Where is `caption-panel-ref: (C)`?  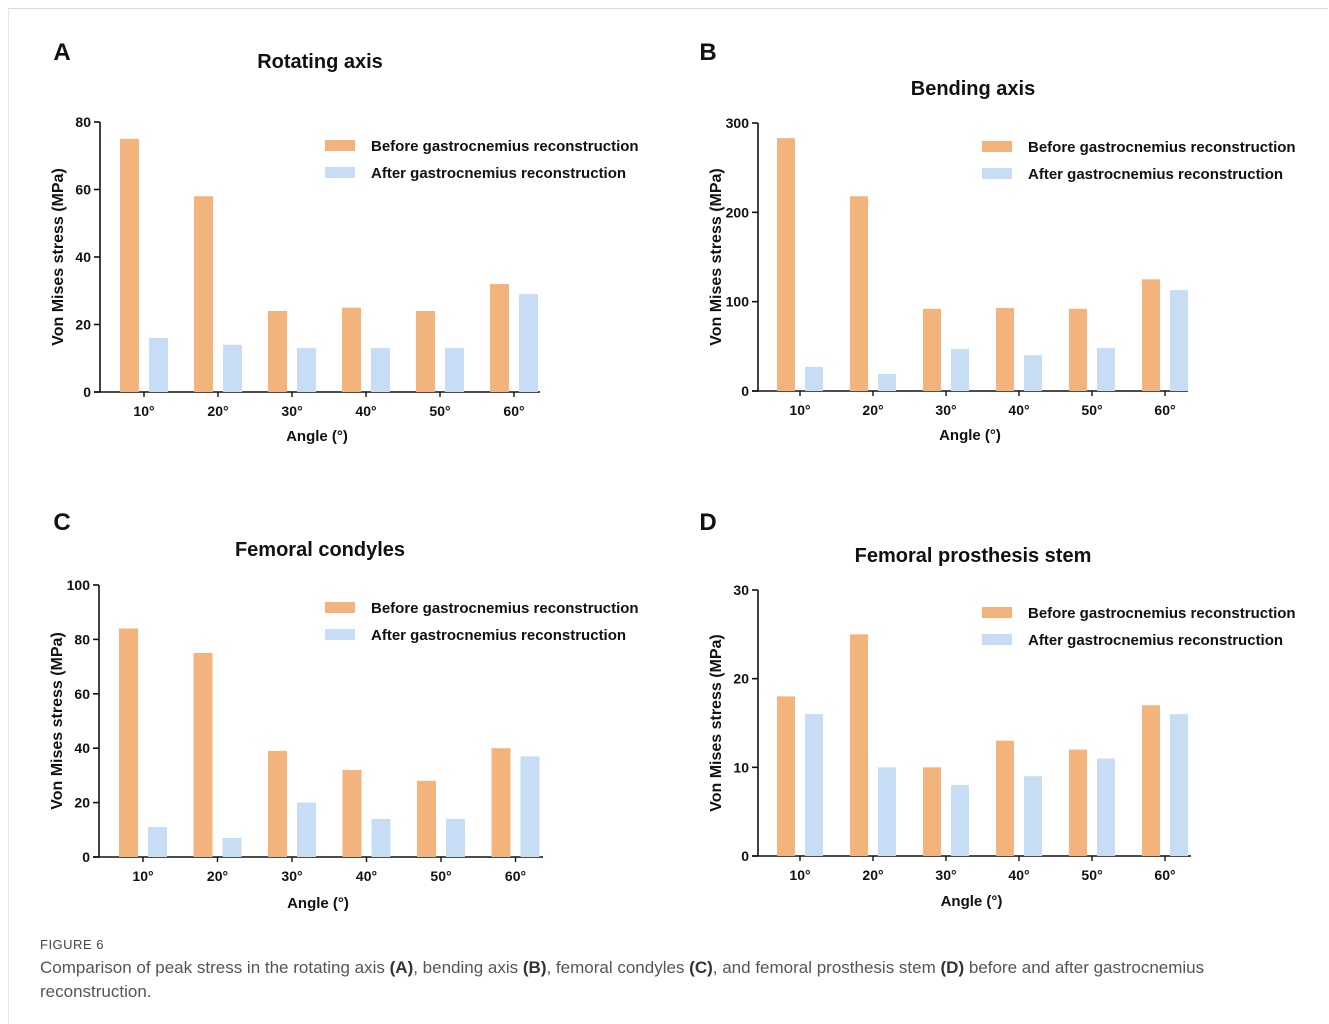
caption-panel-ref: (C) is located at coordinates (701, 967).